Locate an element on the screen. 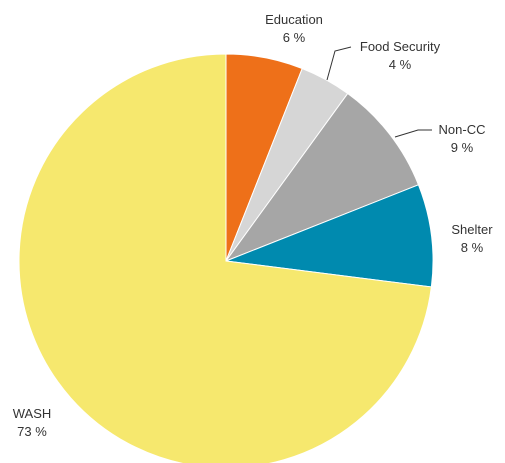 This screenshot has height=463, width=505. leader-line-food-security is located at coordinates (339, 63).